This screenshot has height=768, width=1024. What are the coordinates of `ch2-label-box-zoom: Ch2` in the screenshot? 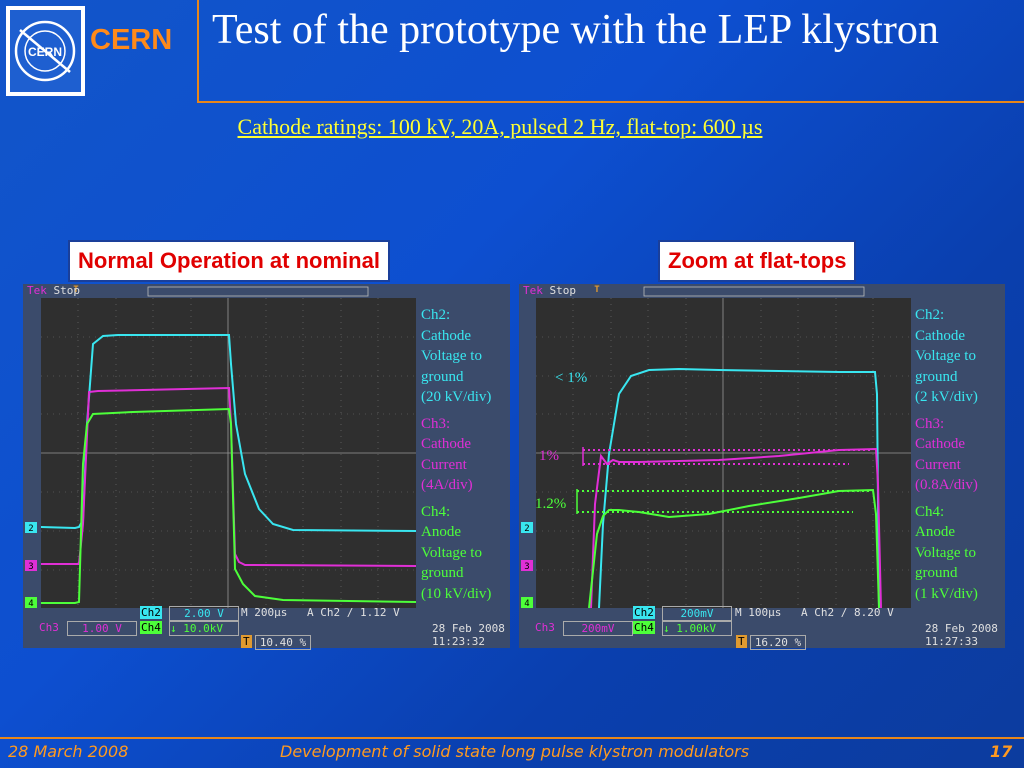 It's located at (644, 612).